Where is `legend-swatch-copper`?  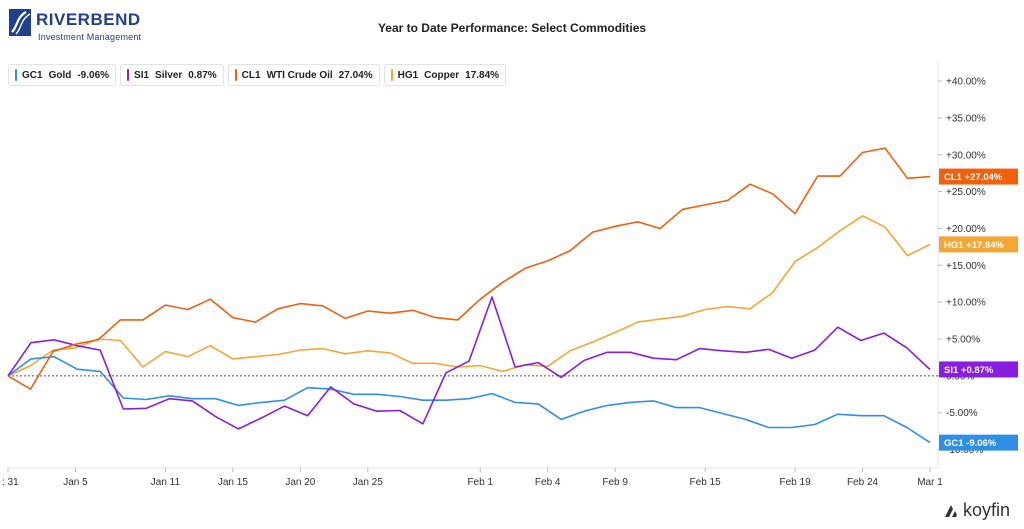
legend-swatch-copper is located at coordinates (391, 75).